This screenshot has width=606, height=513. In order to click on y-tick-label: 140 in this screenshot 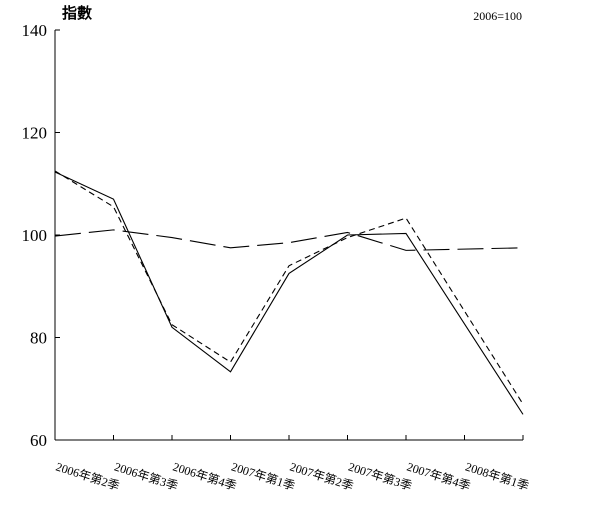, I will do `click(35, 30)`.